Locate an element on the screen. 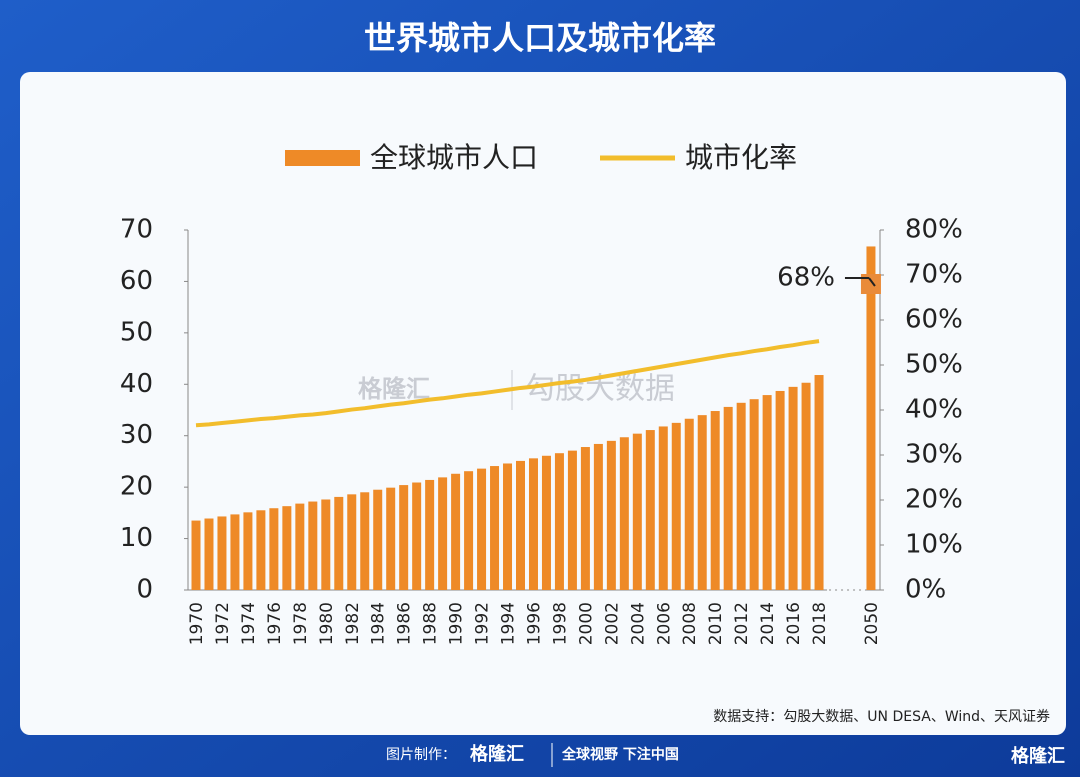  x-tick-label: 2000 is located at coordinates (586, 623).